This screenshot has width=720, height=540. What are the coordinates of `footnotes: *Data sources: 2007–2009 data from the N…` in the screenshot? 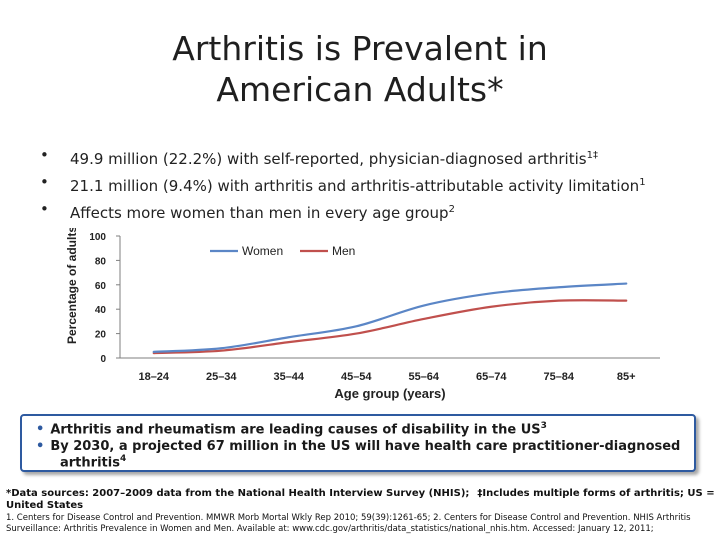 It's located at (361, 511).